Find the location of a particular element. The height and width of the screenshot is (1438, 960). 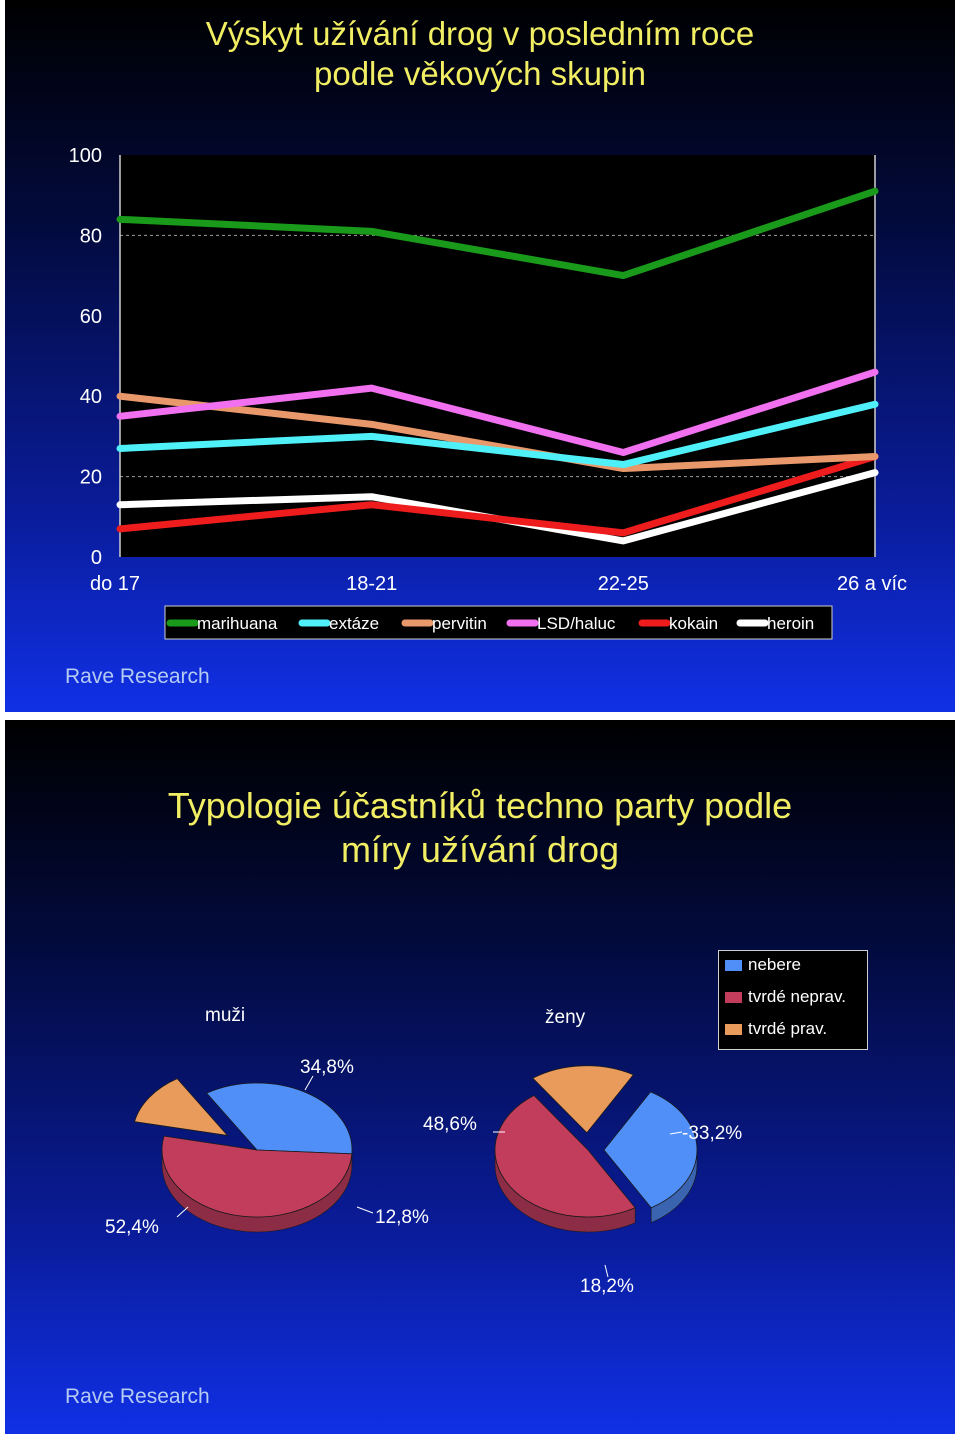

pie-charts is located at coordinates (416, 1171).